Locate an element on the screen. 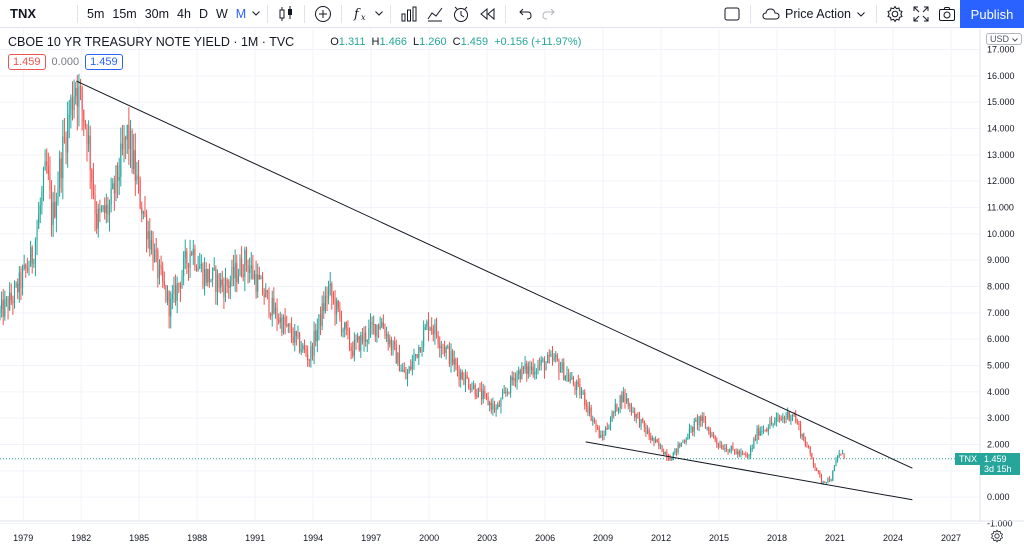 This screenshot has width=1024, height=548. price-tick-label: 15.000 is located at coordinates (1001, 102).